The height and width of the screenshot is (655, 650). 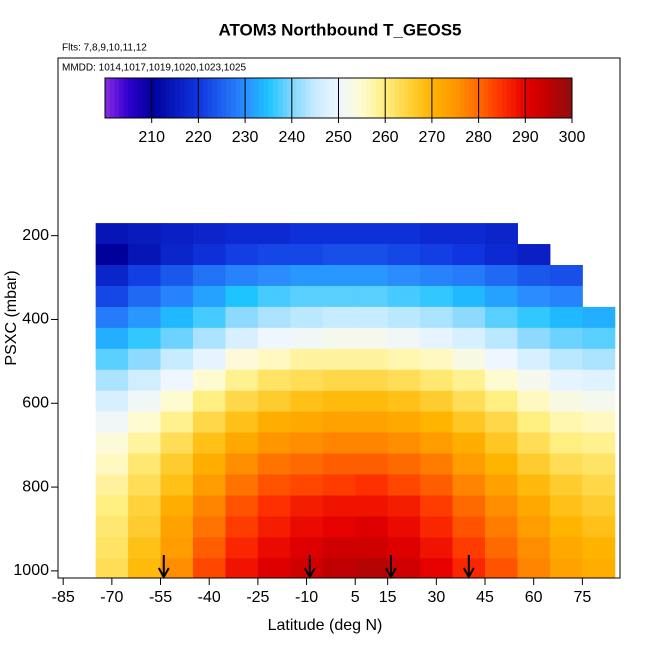 I want to click on x-tick-label: 15, so click(x=388, y=597).